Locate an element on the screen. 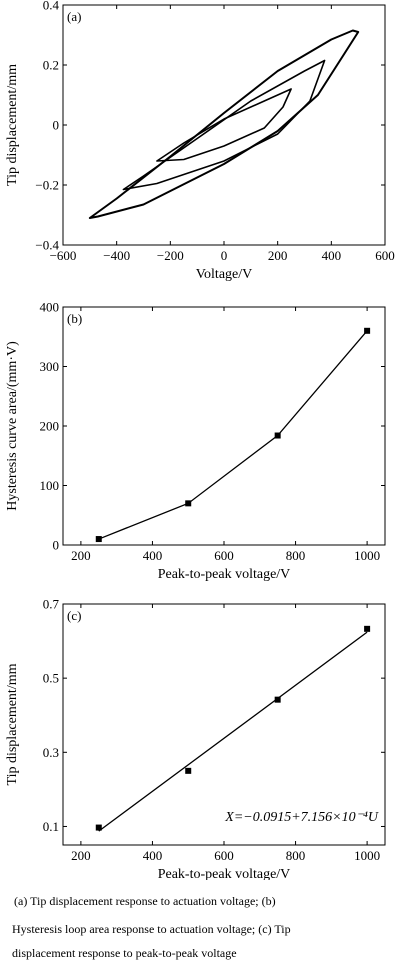 The height and width of the screenshot is (967, 400). y-tick-label: −0.2 is located at coordinates (47, 185).